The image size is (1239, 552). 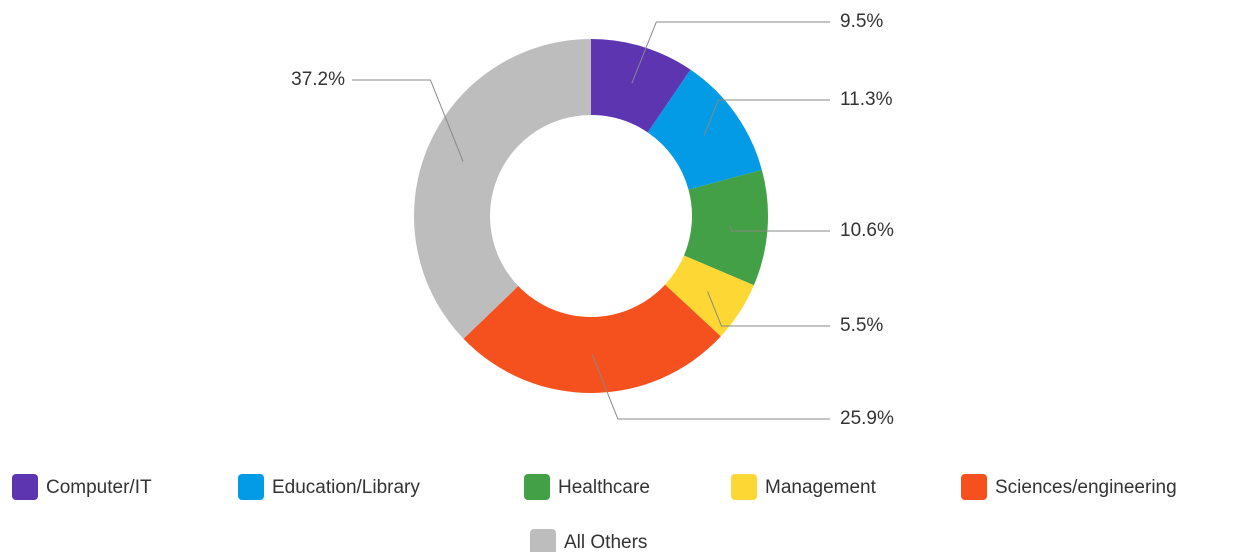 I want to click on data-label: 10.6%, so click(x=867, y=230).